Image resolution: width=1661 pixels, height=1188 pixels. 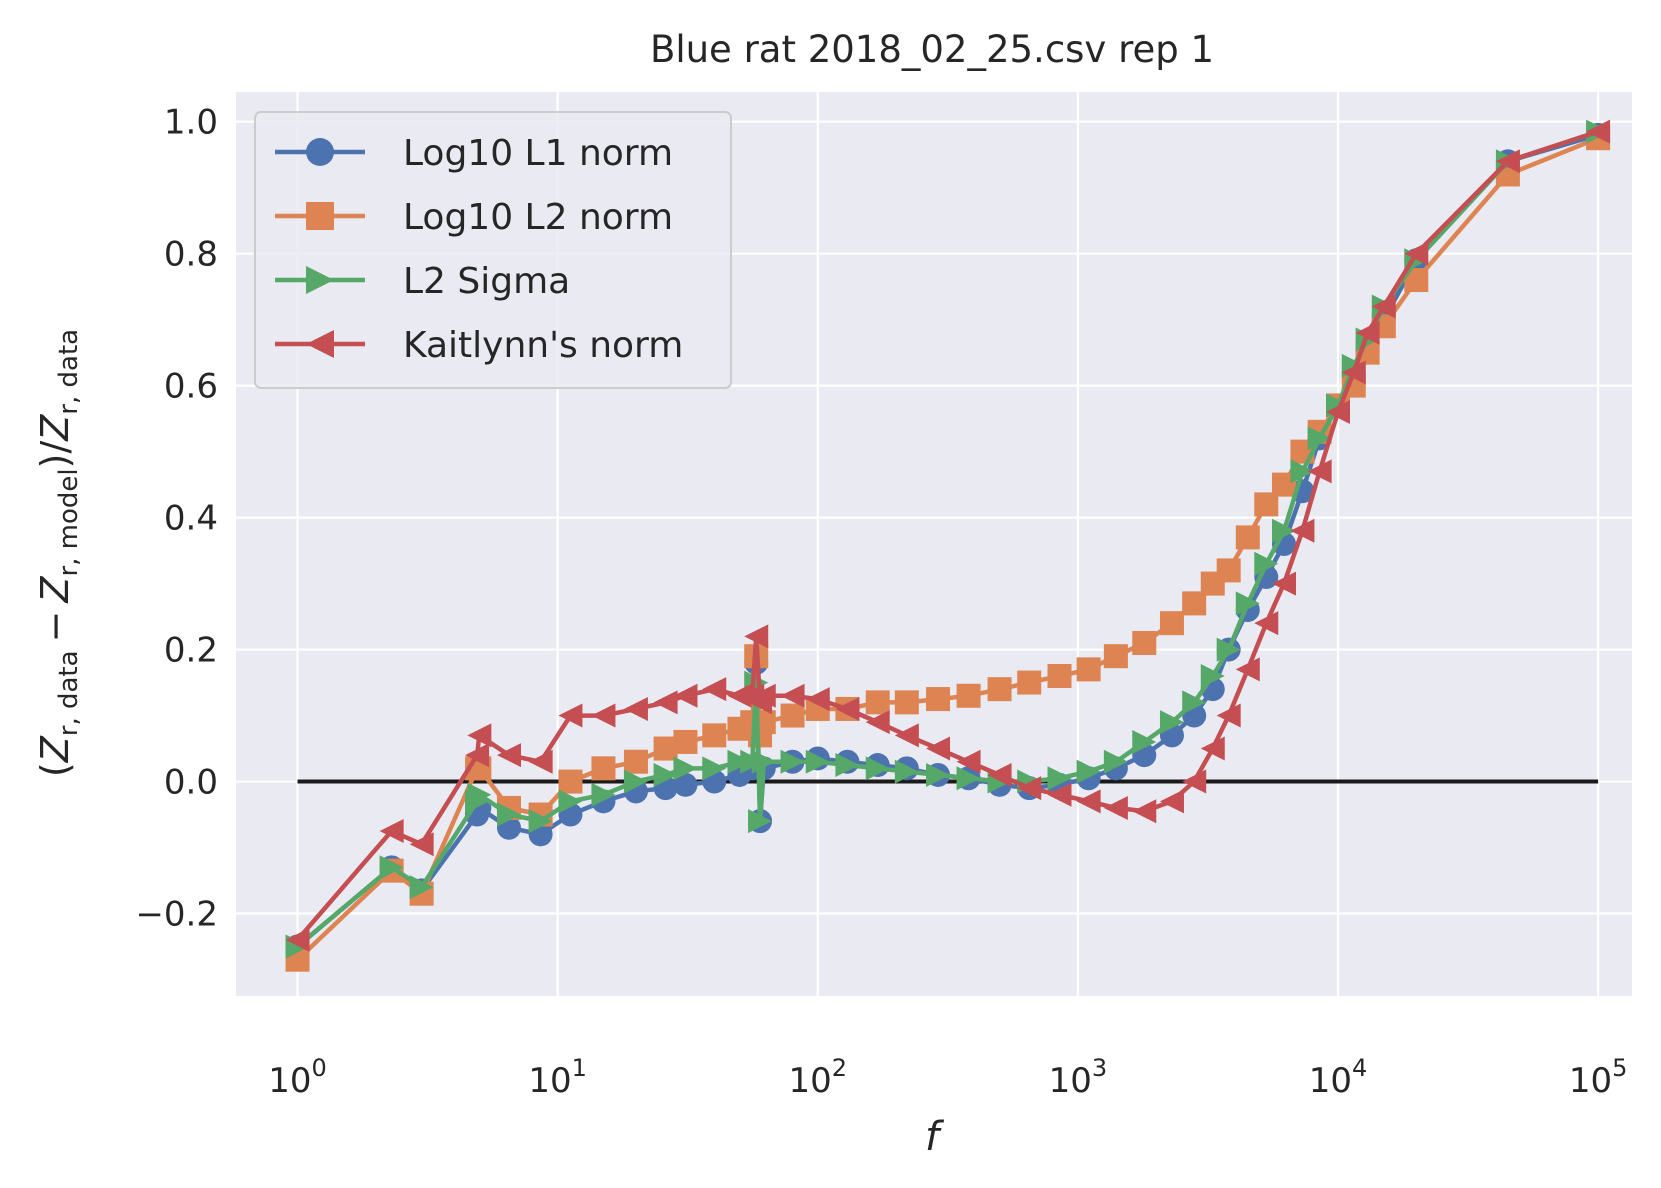 What do you see at coordinates (69, 522) in the screenshot?
I see `ylabel-sub2: r, model` at bounding box center [69, 522].